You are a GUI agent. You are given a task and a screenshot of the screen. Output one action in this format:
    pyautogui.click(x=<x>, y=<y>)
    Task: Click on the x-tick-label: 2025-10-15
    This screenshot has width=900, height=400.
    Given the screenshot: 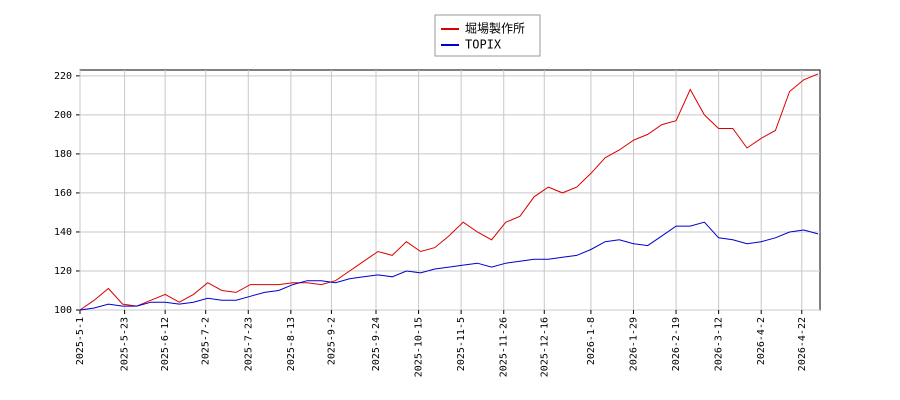 What is the action you would take?
    pyautogui.click(x=419, y=347)
    